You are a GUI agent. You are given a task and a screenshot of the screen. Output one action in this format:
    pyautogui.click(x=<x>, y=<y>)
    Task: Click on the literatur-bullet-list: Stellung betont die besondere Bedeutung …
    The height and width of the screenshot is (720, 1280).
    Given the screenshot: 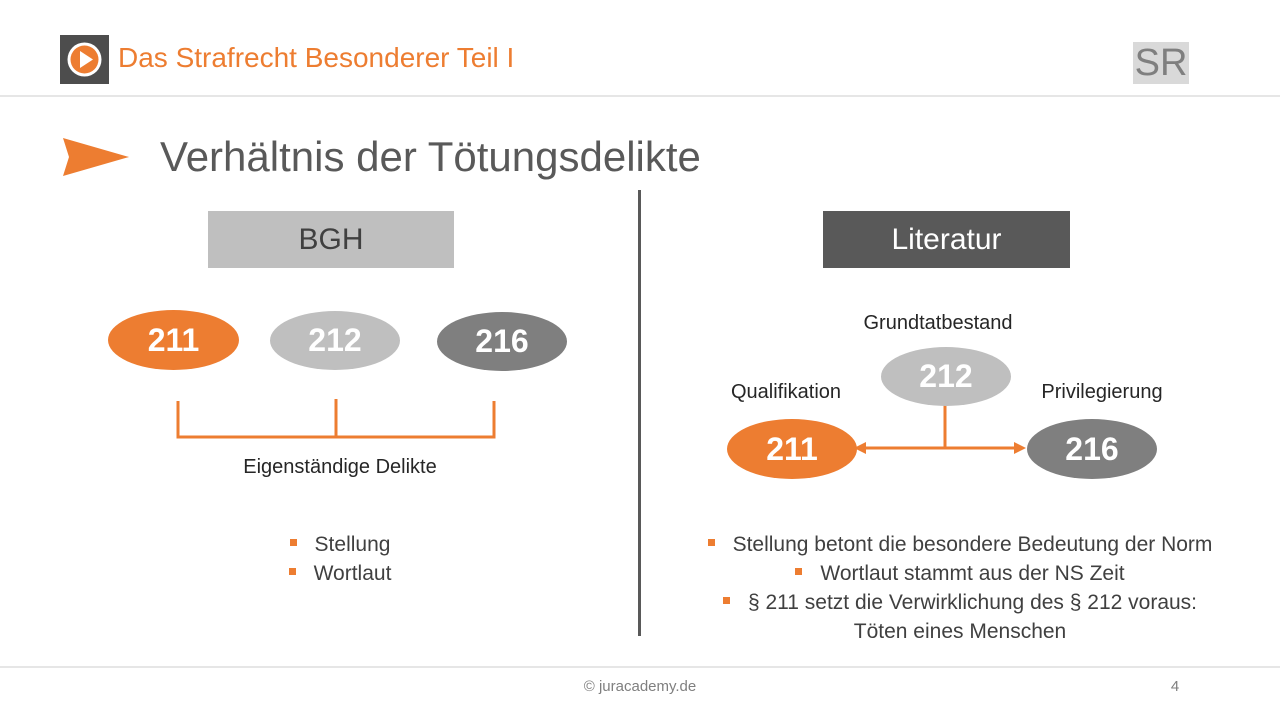 What is the action you would take?
    pyautogui.click(x=960, y=588)
    